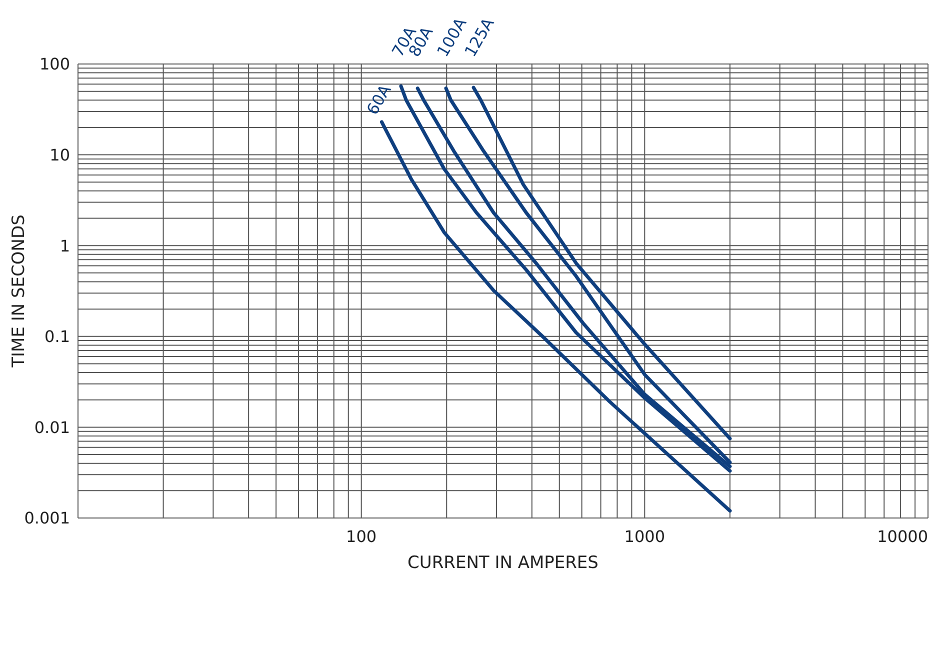 This screenshot has height=657, width=948. What do you see at coordinates (52, 427) in the screenshot?
I see `y-tick-label: 0.01` at bounding box center [52, 427].